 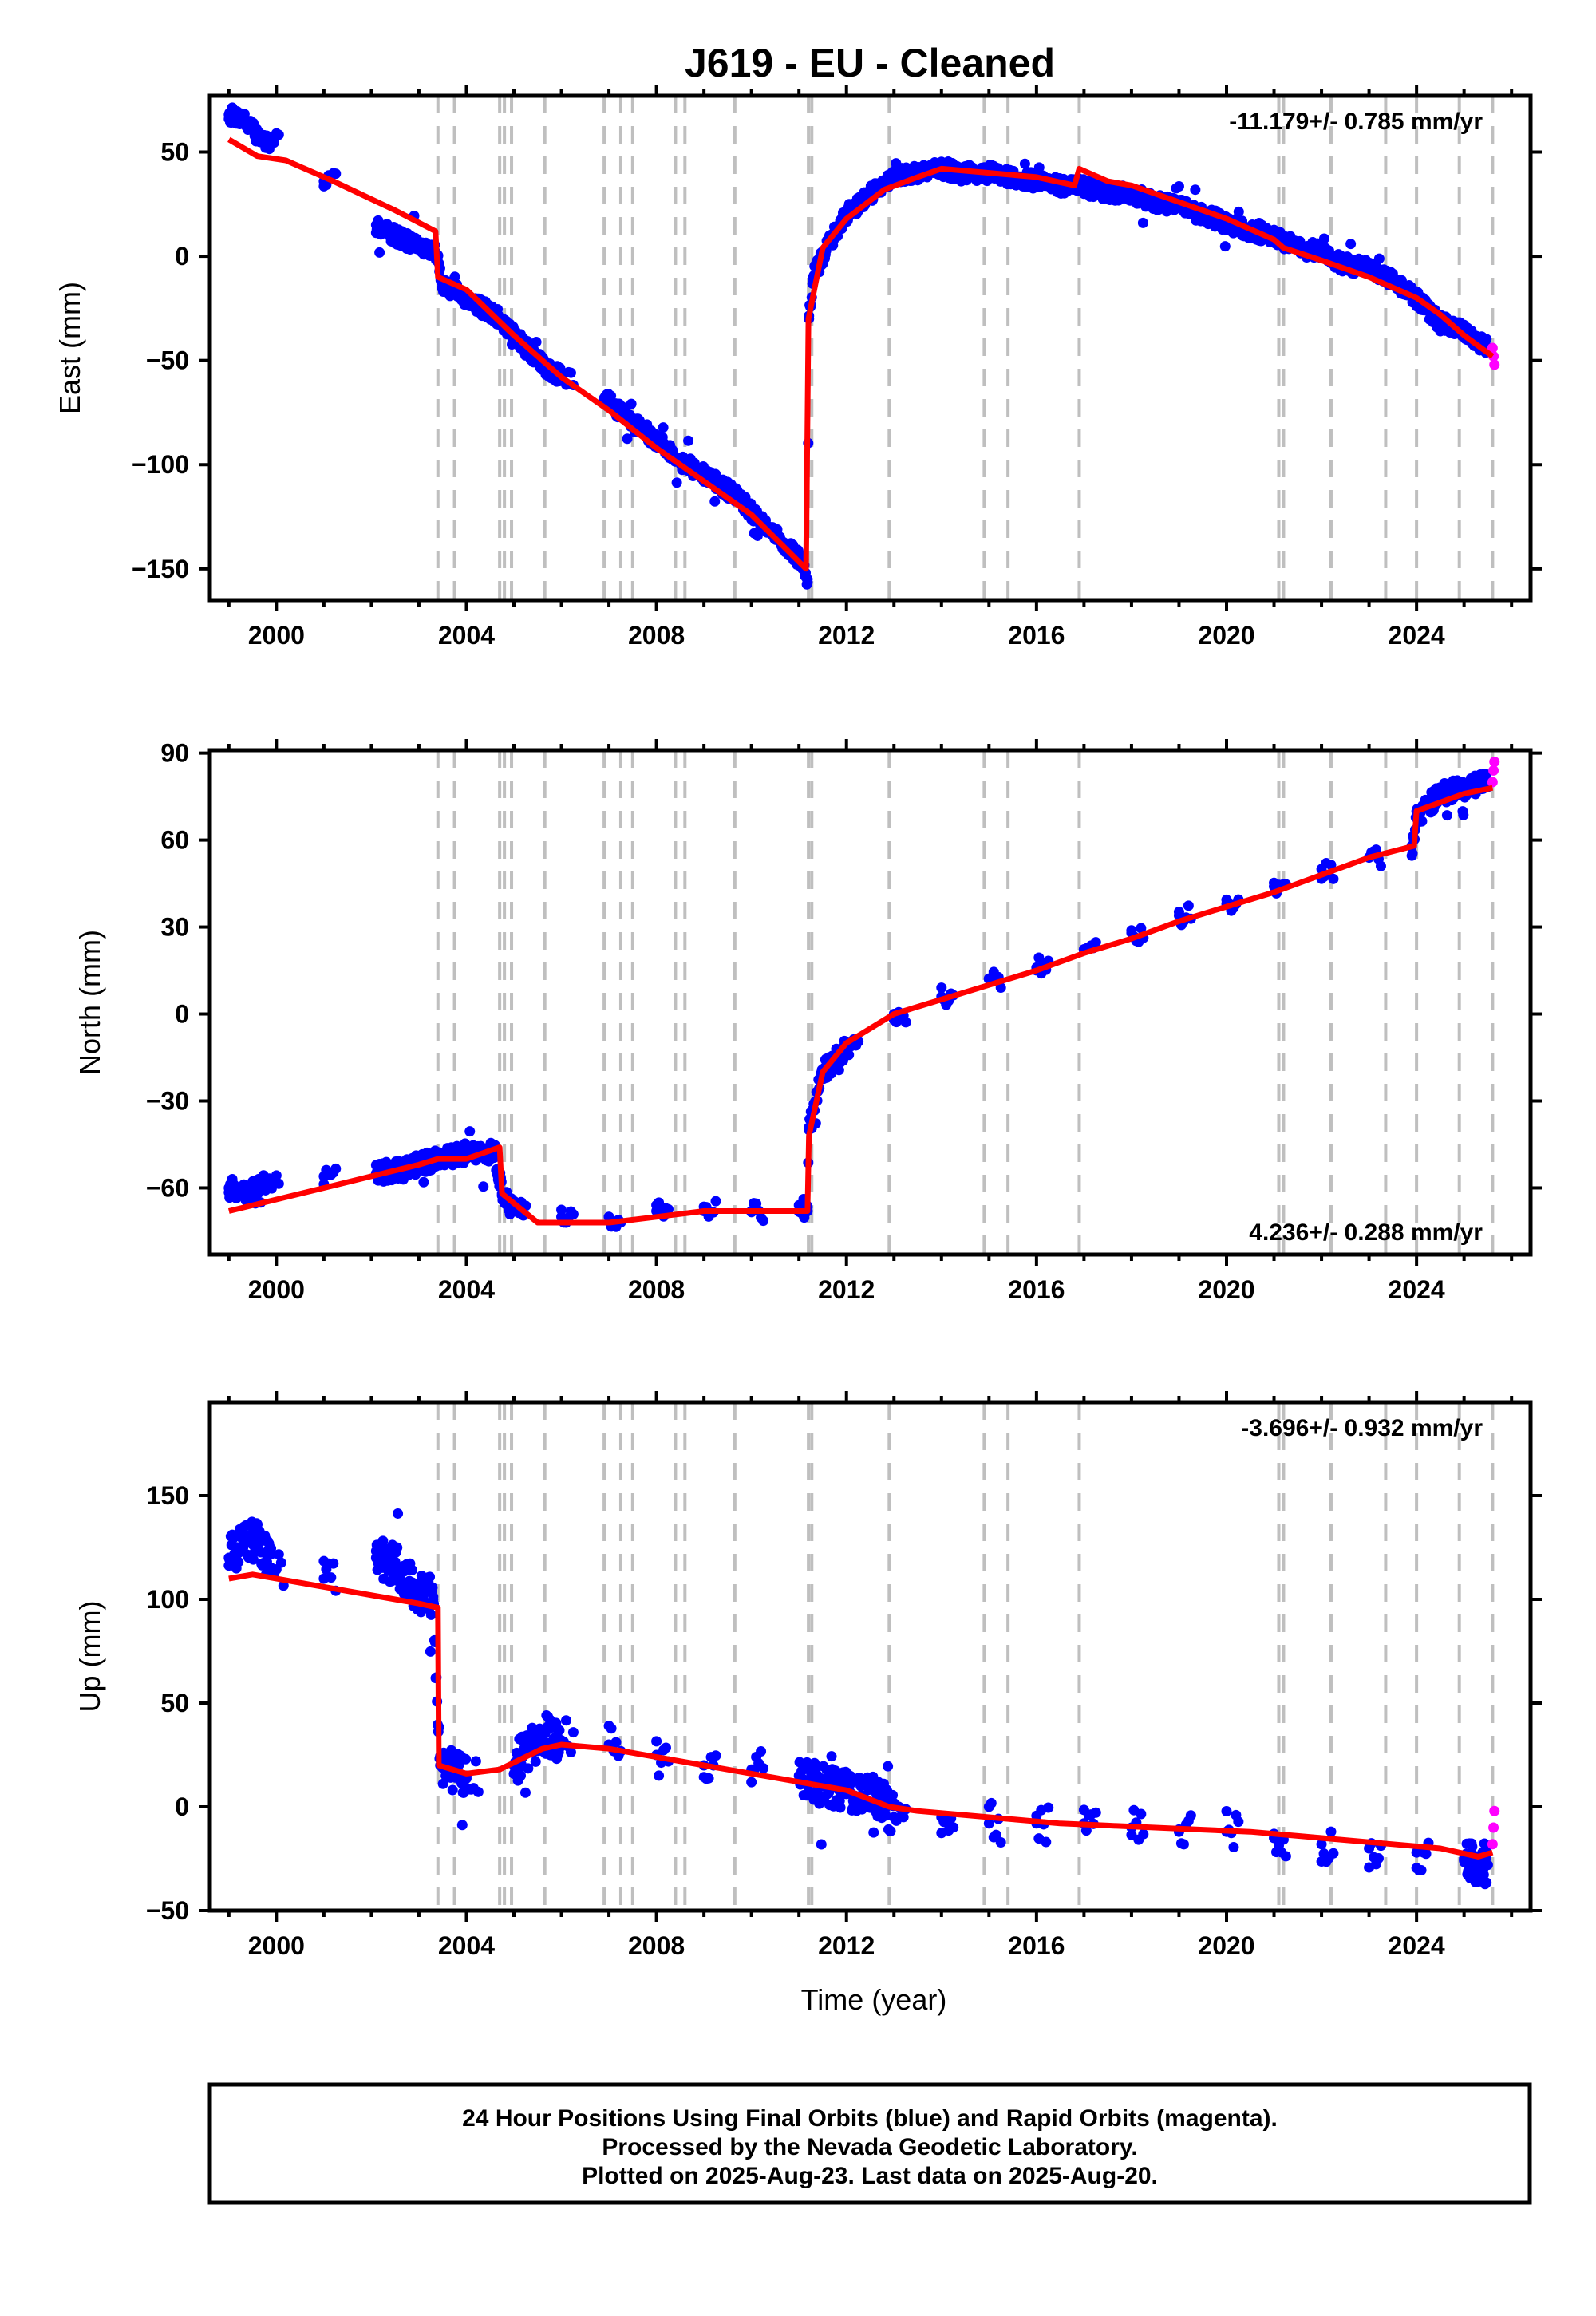 I want to click on footer-frame, so click(x=869, y=2143).